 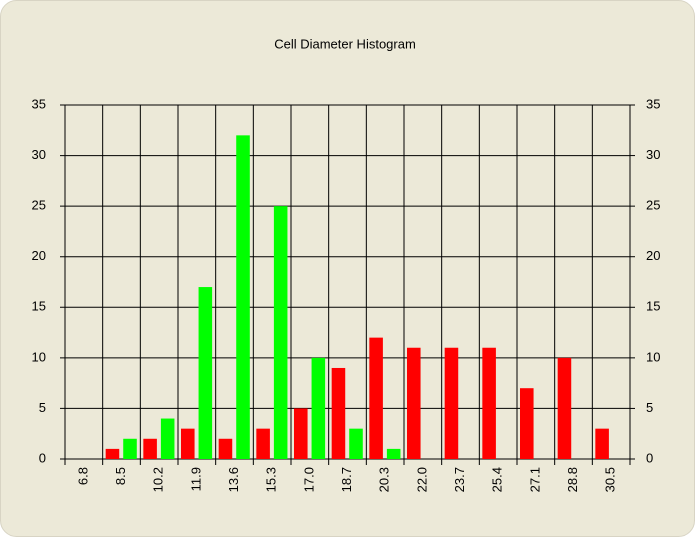 What do you see at coordinates (649, 407) in the screenshot?
I see `y2-tick-label: 5` at bounding box center [649, 407].